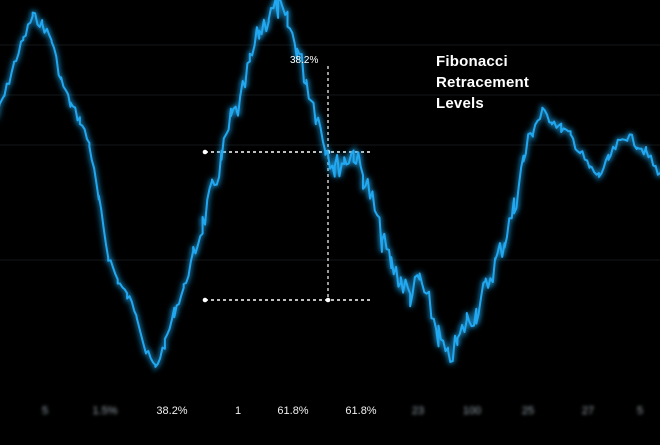  What do you see at coordinates (588, 411) in the screenshot?
I see `x-tick-label: 27` at bounding box center [588, 411].